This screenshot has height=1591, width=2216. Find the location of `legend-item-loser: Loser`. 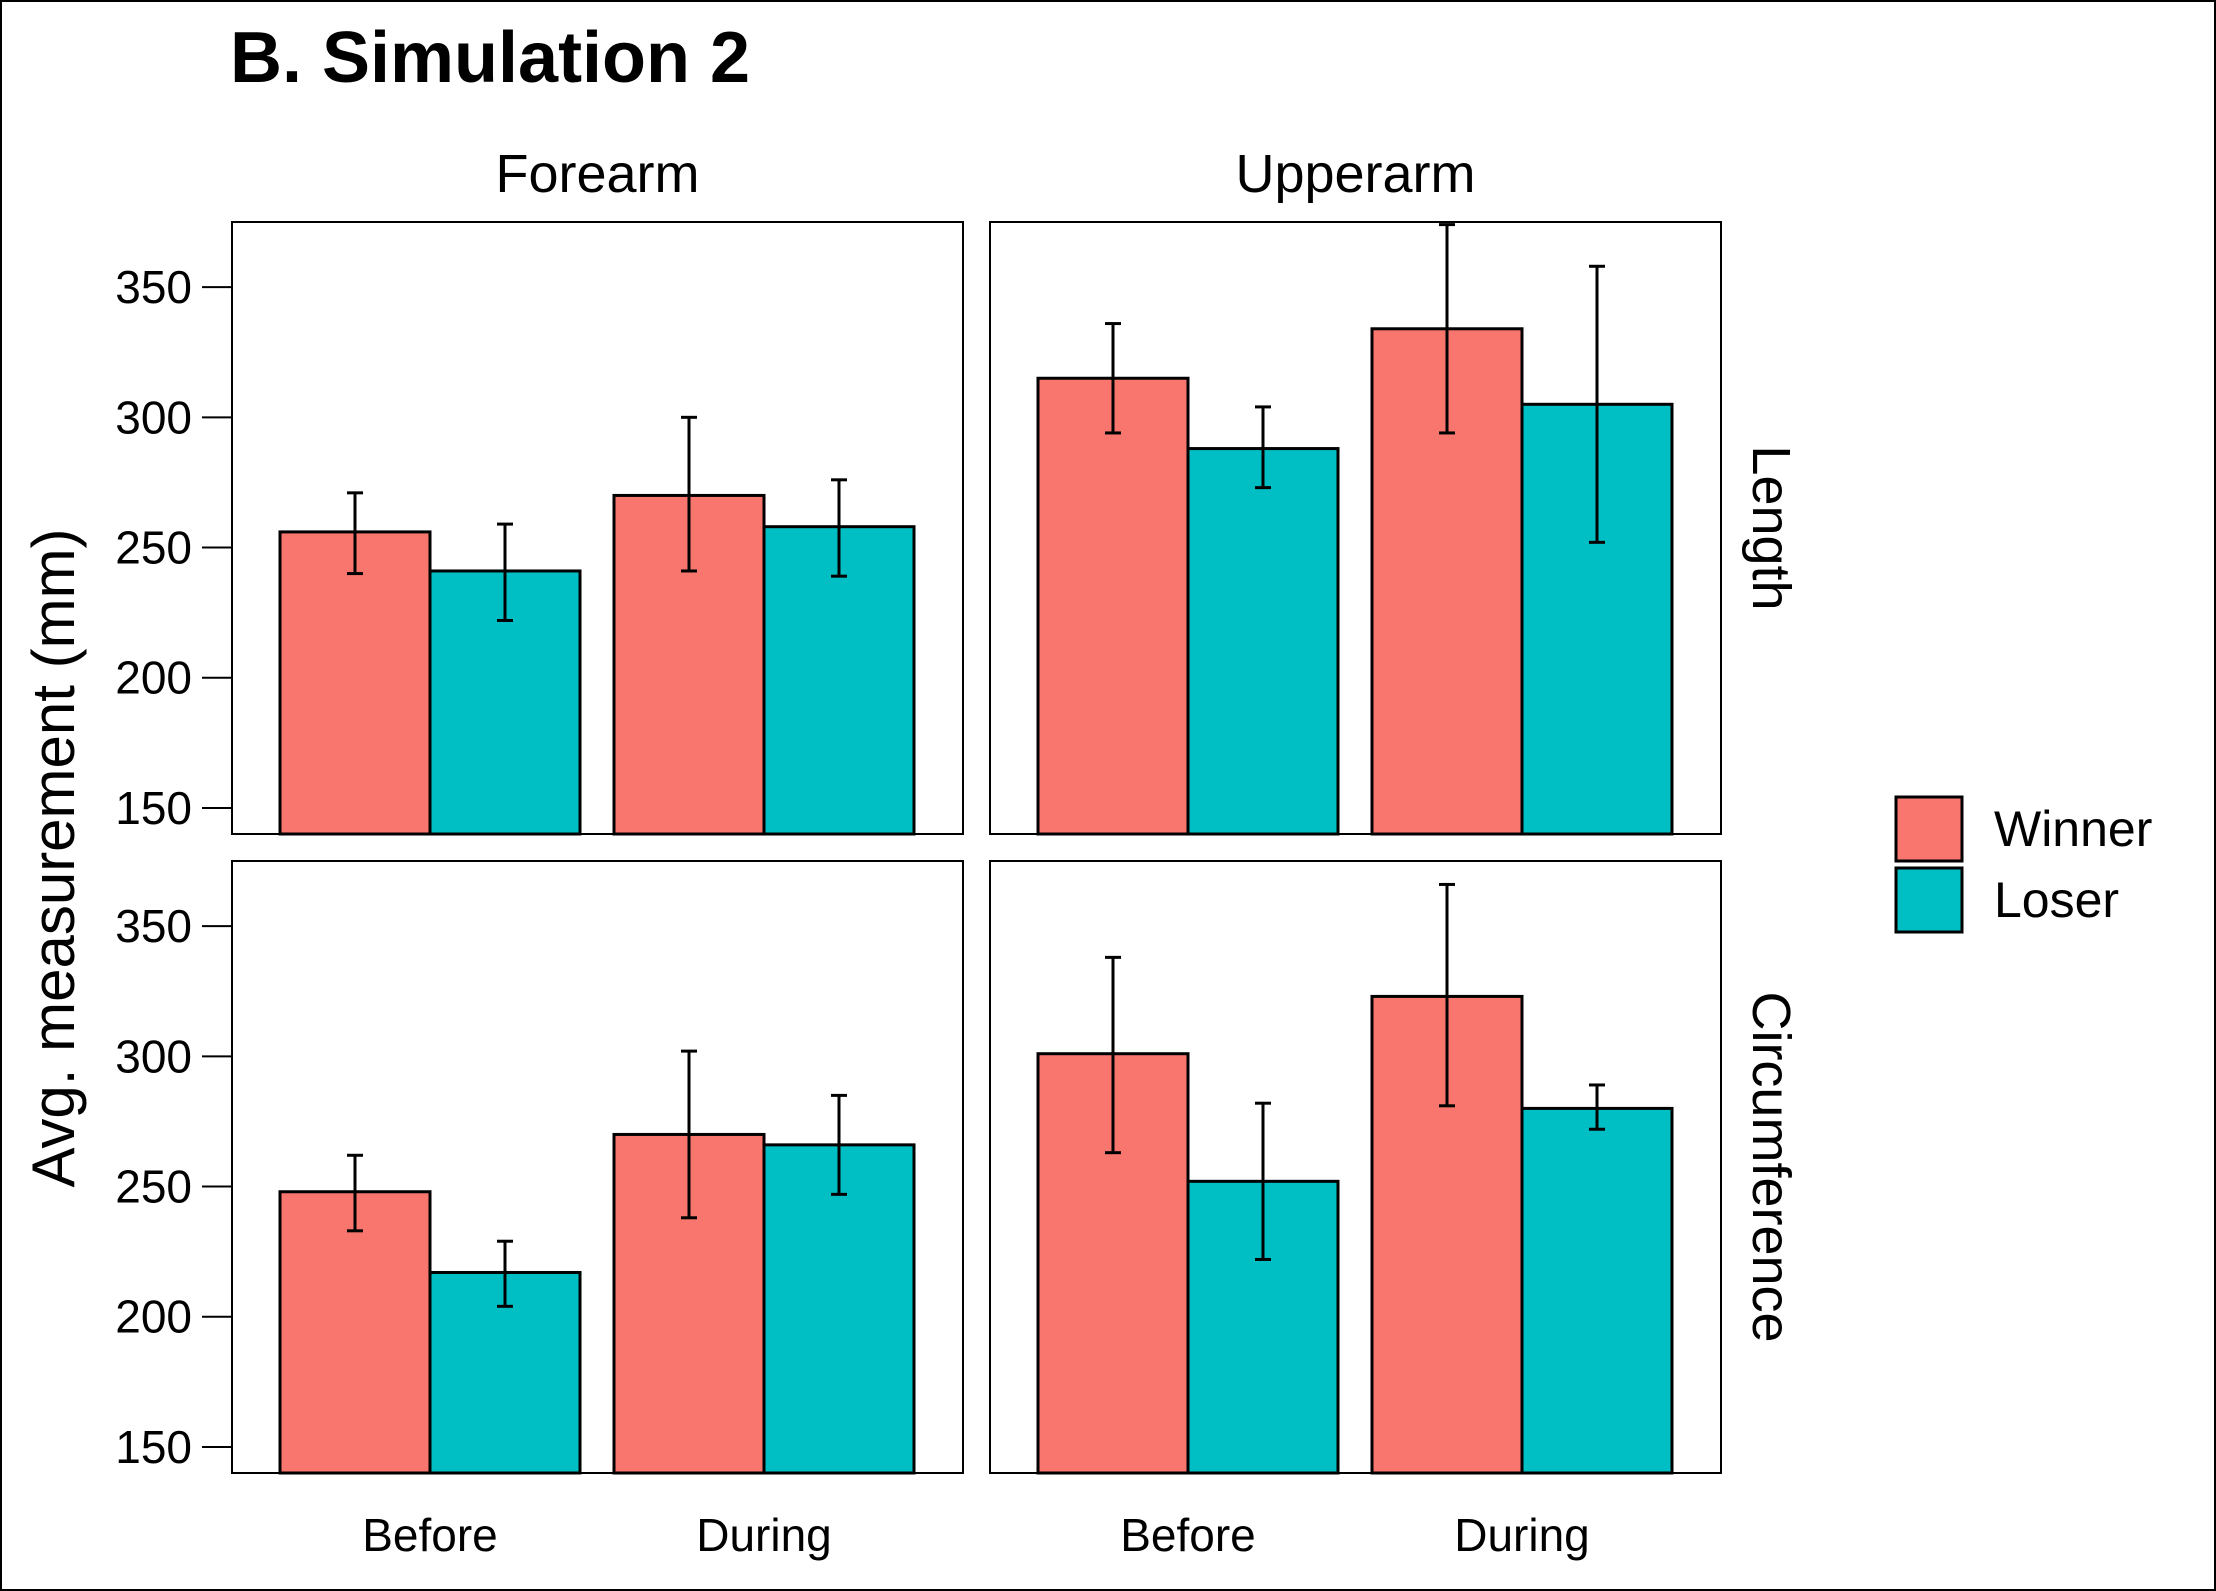

legend-item-loser: Loser is located at coordinates (2006, 900).